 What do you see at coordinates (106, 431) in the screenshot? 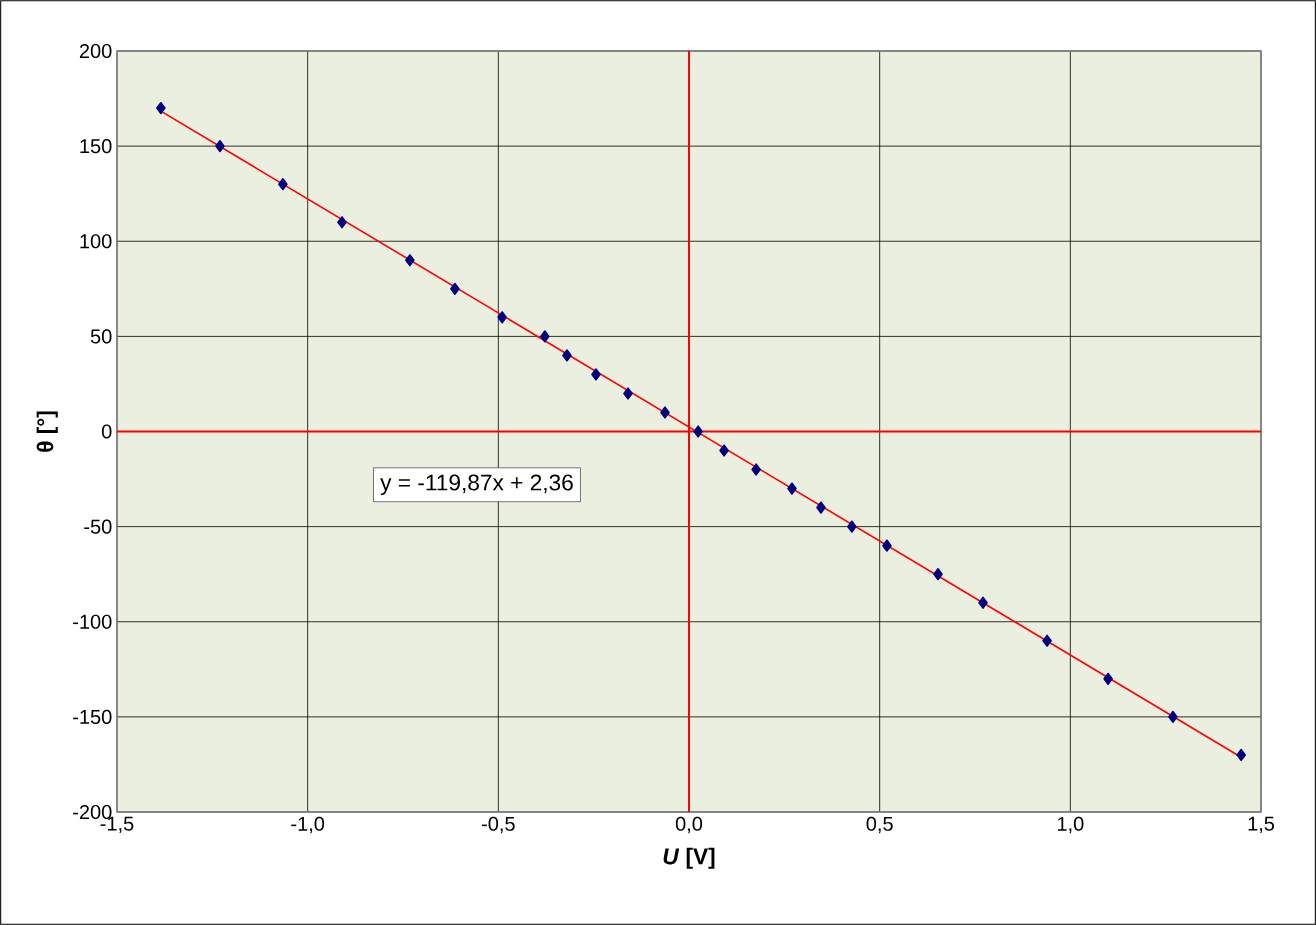
I see `y-tick-label: 0` at bounding box center [106, 431].